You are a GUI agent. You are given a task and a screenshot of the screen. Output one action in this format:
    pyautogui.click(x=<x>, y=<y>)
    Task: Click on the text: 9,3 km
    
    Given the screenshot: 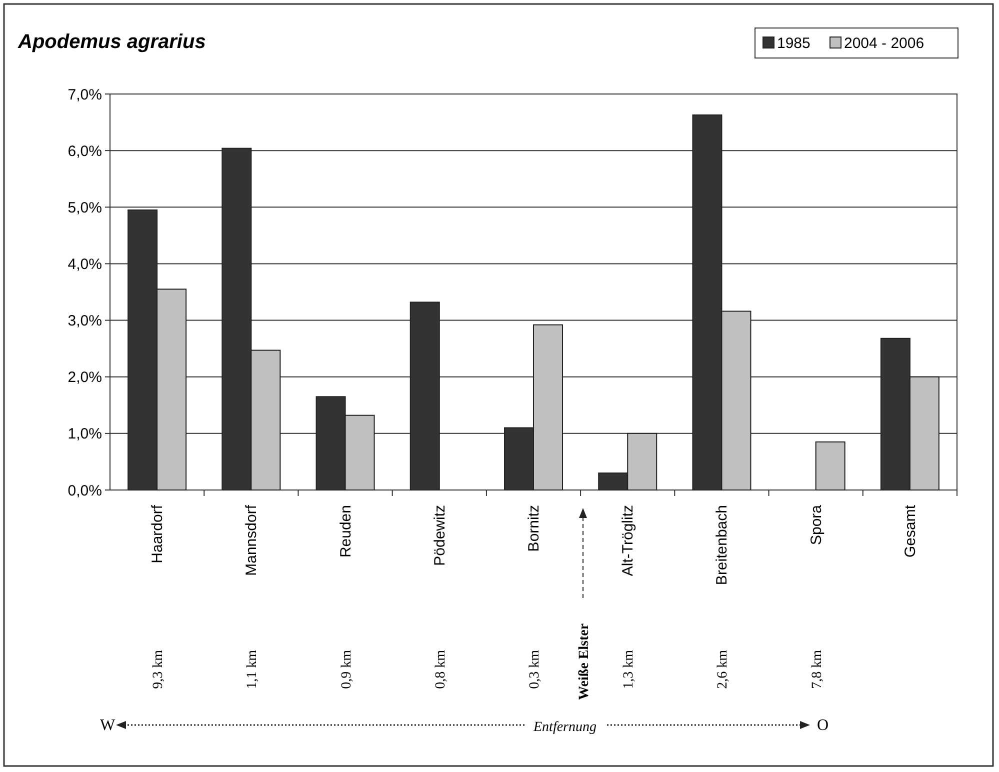 What is the action you would take?
    pyautogui.click(x=158, y=669)
    